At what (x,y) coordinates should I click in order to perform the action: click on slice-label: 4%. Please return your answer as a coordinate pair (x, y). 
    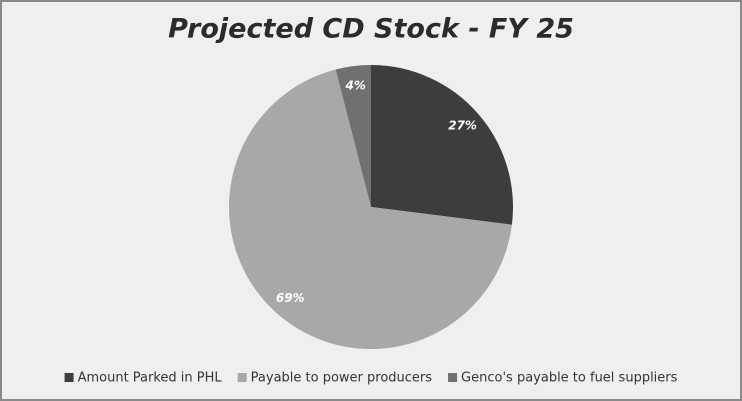
    Looking at the image, I should click on (355, 85).